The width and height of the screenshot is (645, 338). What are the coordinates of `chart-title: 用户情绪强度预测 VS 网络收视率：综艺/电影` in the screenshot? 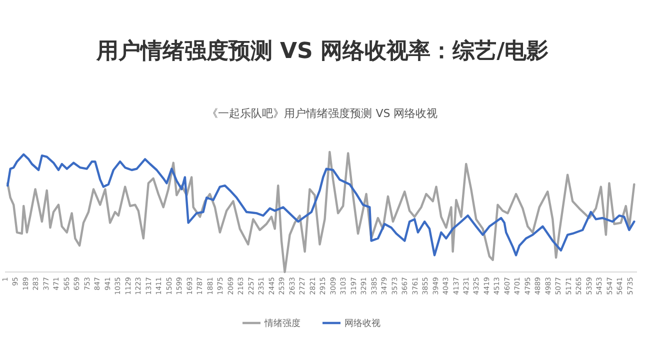 It's located at (322, 51).